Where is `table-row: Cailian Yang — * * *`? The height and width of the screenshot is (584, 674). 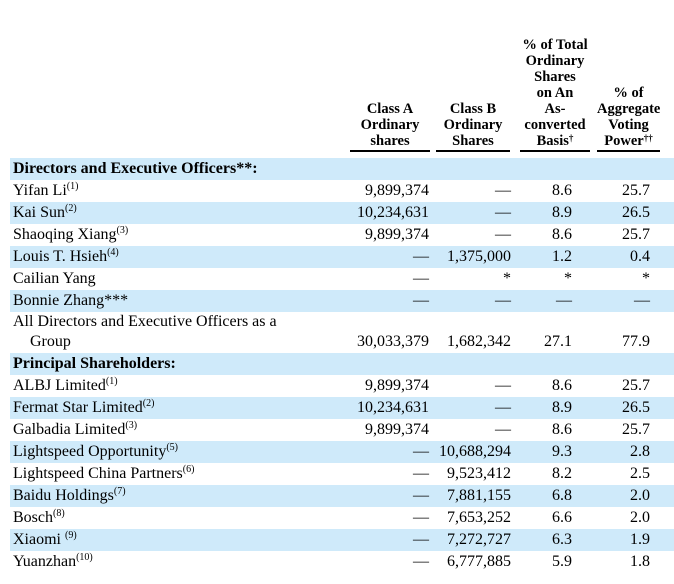 table-row: Cailian Yang — * * * is located at coordinates (342, 279).